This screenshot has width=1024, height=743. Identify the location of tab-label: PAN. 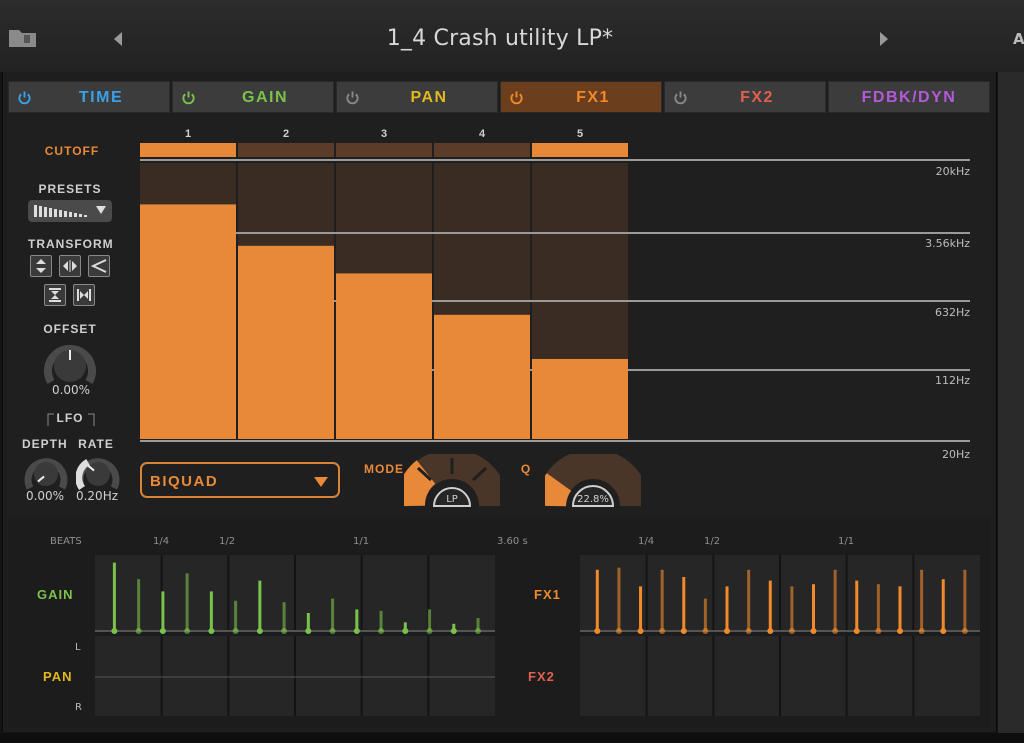
(429, 97).